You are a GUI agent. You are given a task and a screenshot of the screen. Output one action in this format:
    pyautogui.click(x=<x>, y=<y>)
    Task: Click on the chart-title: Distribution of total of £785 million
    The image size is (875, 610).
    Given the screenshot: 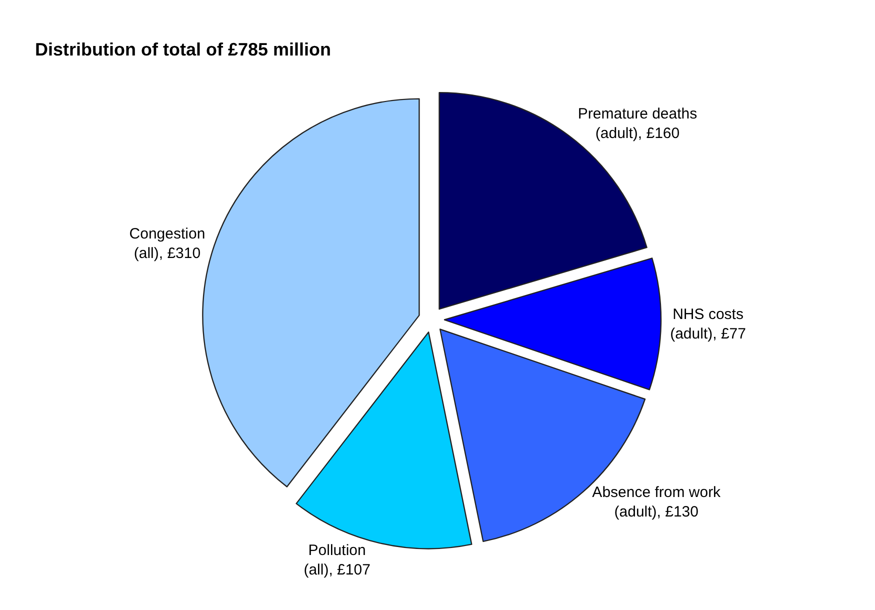 What is the action you would take?
    pyautogui.click(x=183, y=49)
    